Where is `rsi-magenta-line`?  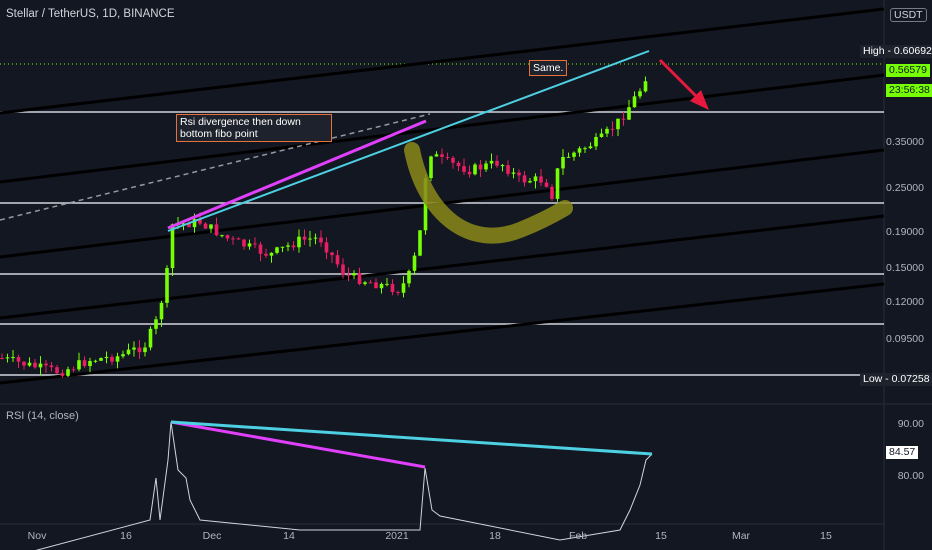
rsi-magenta-line is located at coordinates (298, 444).